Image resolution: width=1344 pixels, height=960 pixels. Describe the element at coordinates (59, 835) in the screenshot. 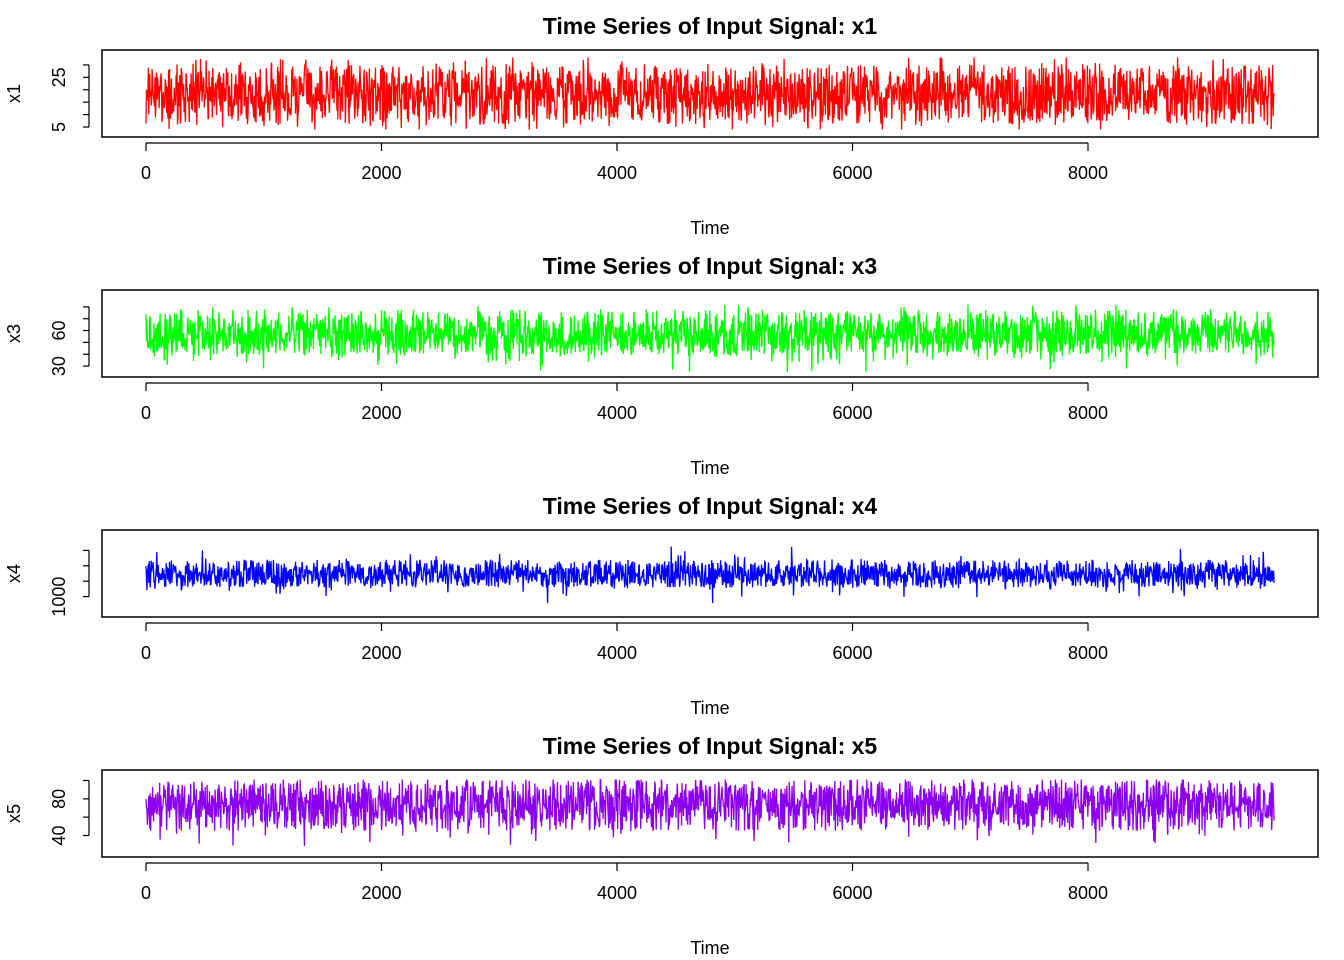

I see `y-tick-label: 40` at that location.